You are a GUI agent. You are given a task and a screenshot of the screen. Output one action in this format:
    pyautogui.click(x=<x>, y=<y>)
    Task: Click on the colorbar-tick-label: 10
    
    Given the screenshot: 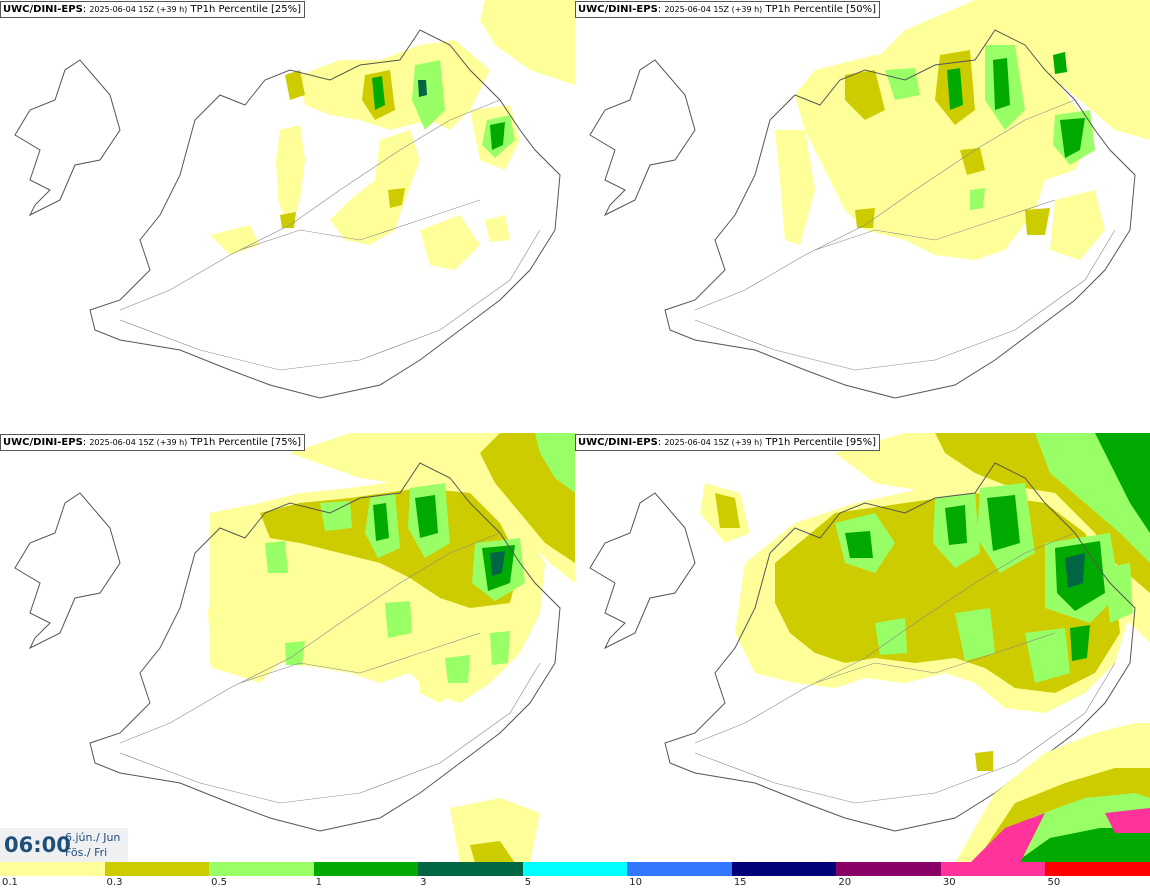 What is the action you would take?
    pyautogui.click(x=635, y=882)
    